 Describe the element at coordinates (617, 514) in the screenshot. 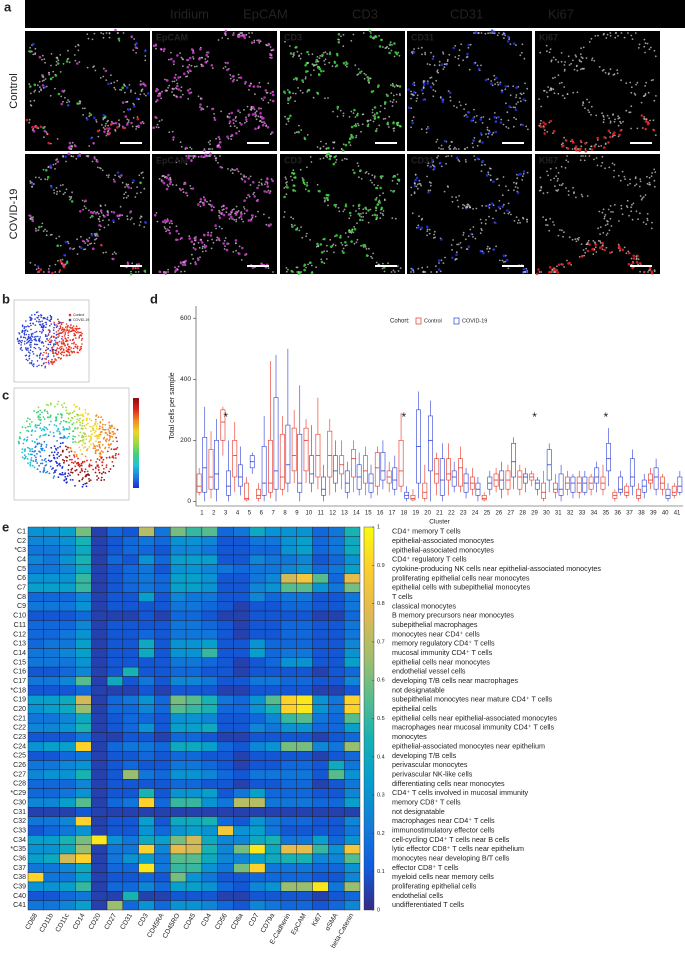

I see `x-tick-label: 36` at that location.